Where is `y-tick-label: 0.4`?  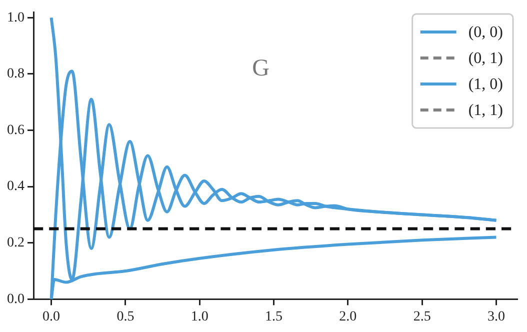 y-tick-label: 0.4 is located at coordinates (15, 186).